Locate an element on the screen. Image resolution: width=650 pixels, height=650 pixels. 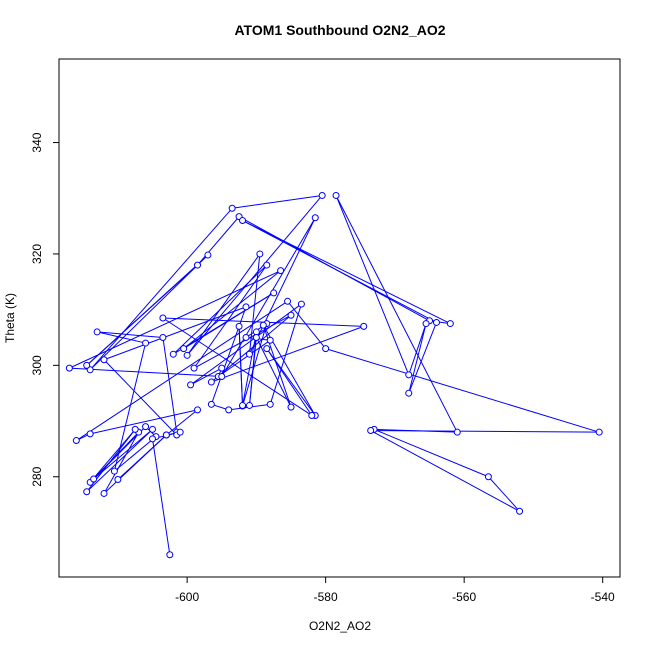
x-tick-label: -600 is located at coordinates (187, 597).